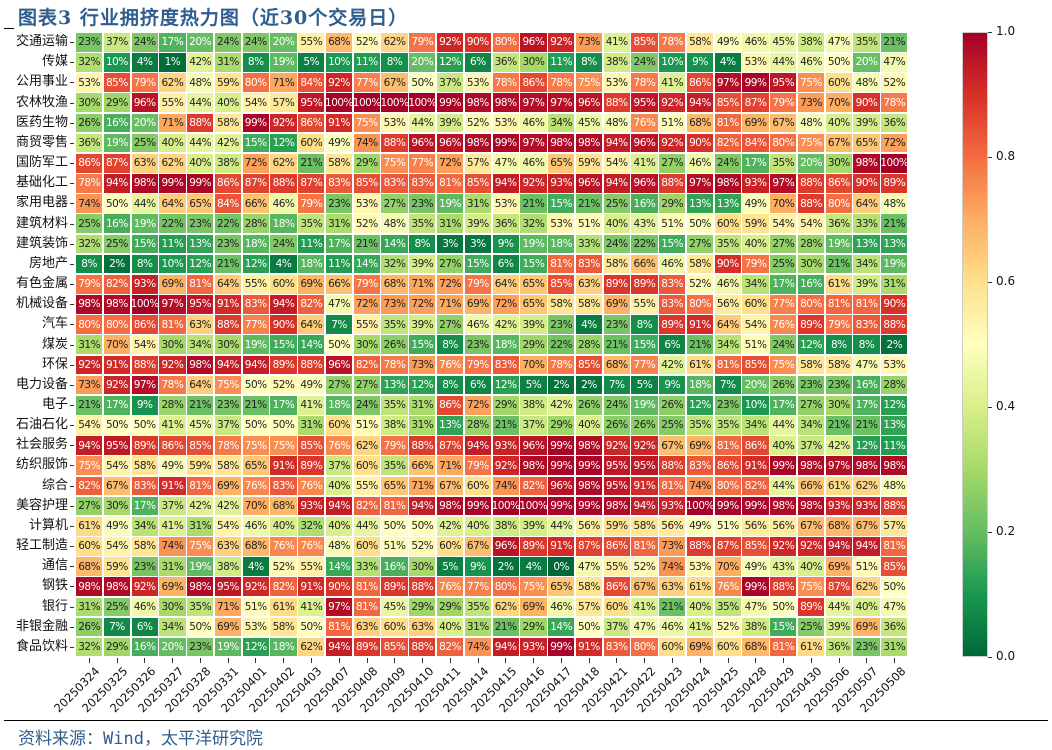  What do you see at coordinates (144, 324) in the screenshot?
I see `heatmap-cell: 86%` at bounding box center [144, 324].